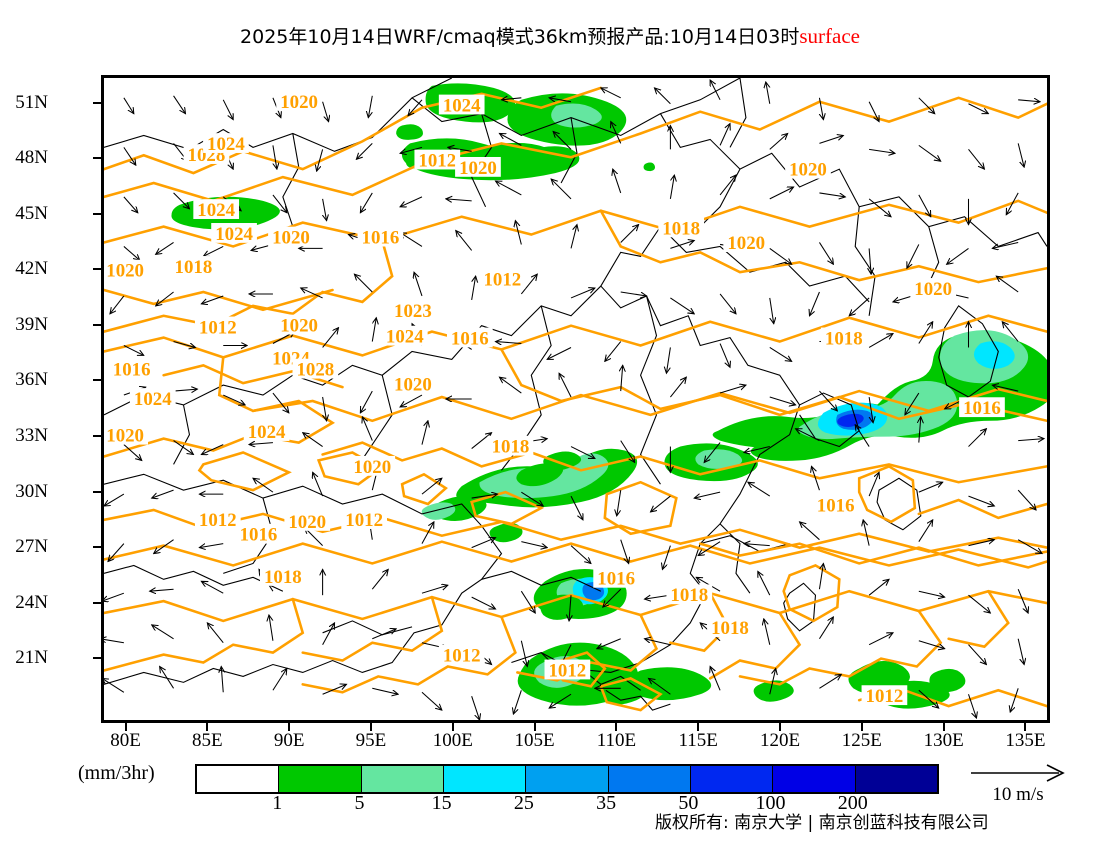 This screenshot has width=1100, height=850. I want to click on longitude-tick-label: 85E, so click(207, 740).